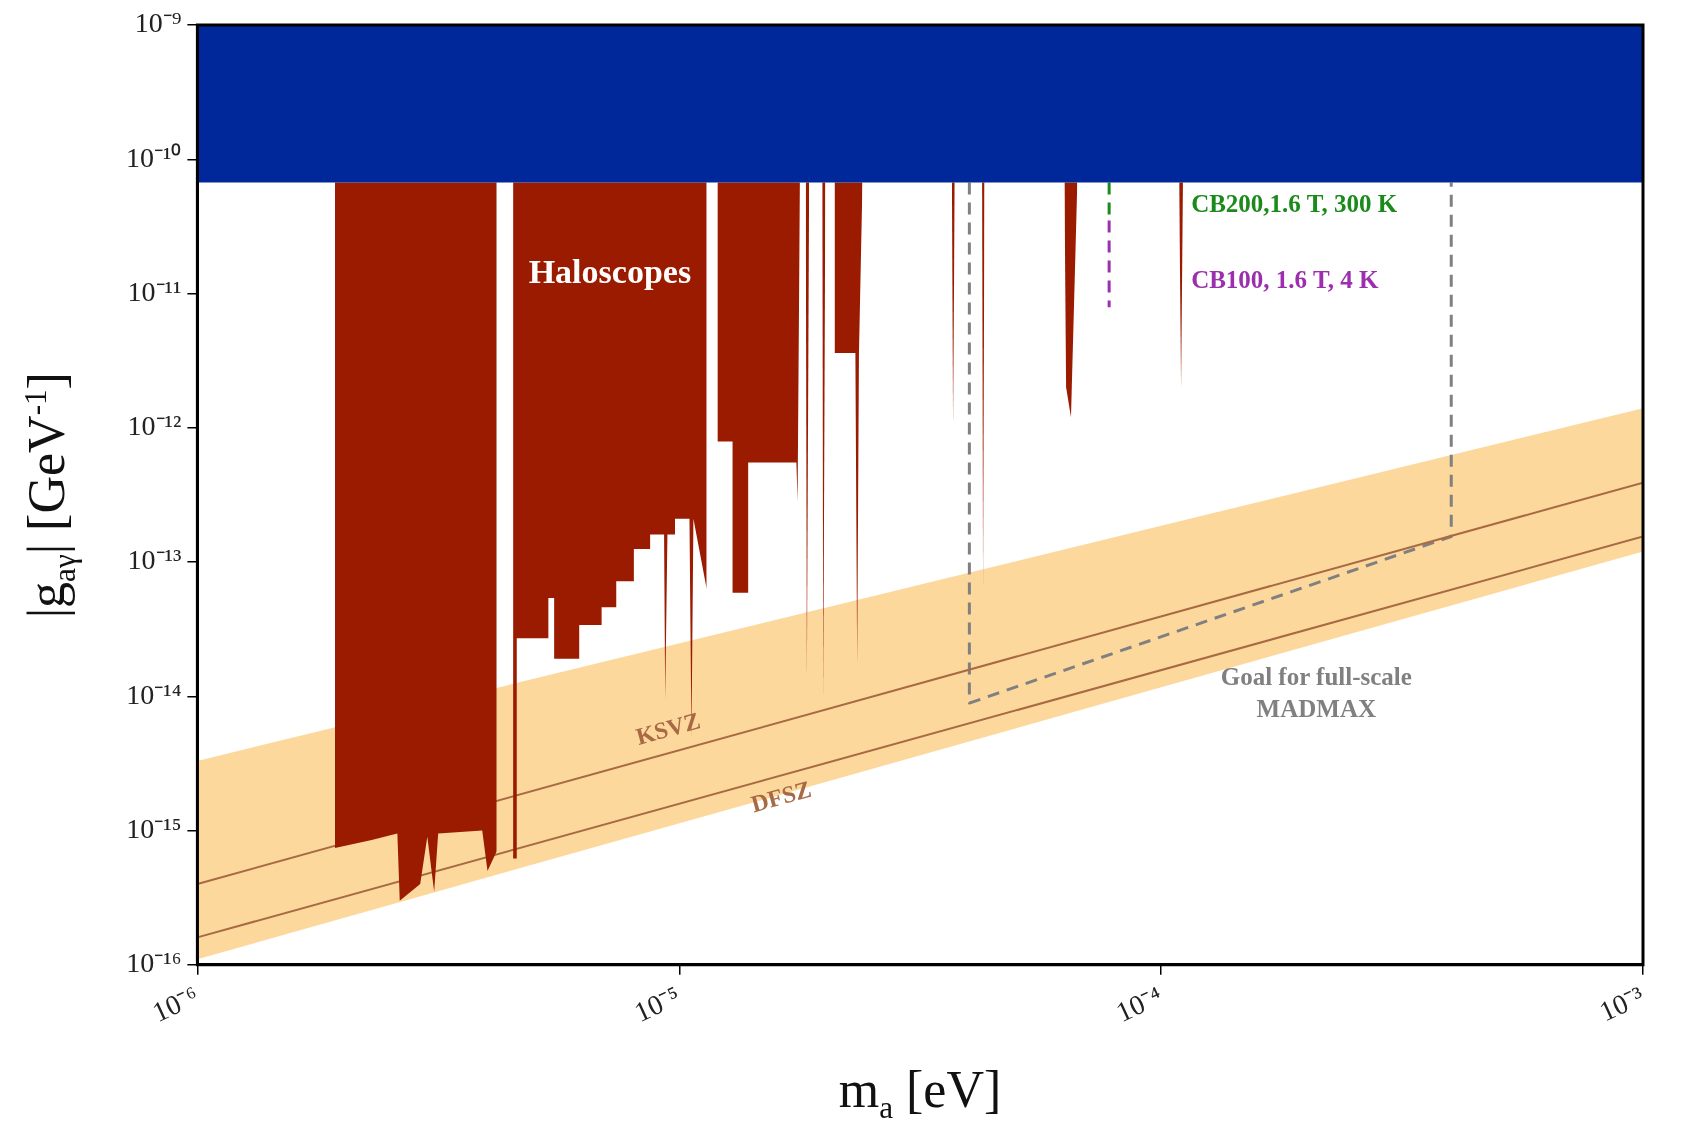 This screenshot has width=1693, height=1132. Describe the element at coordinates (1294, 204) in the screenshot. I see `text: CB200,1.6 T, 300 K` at that location.